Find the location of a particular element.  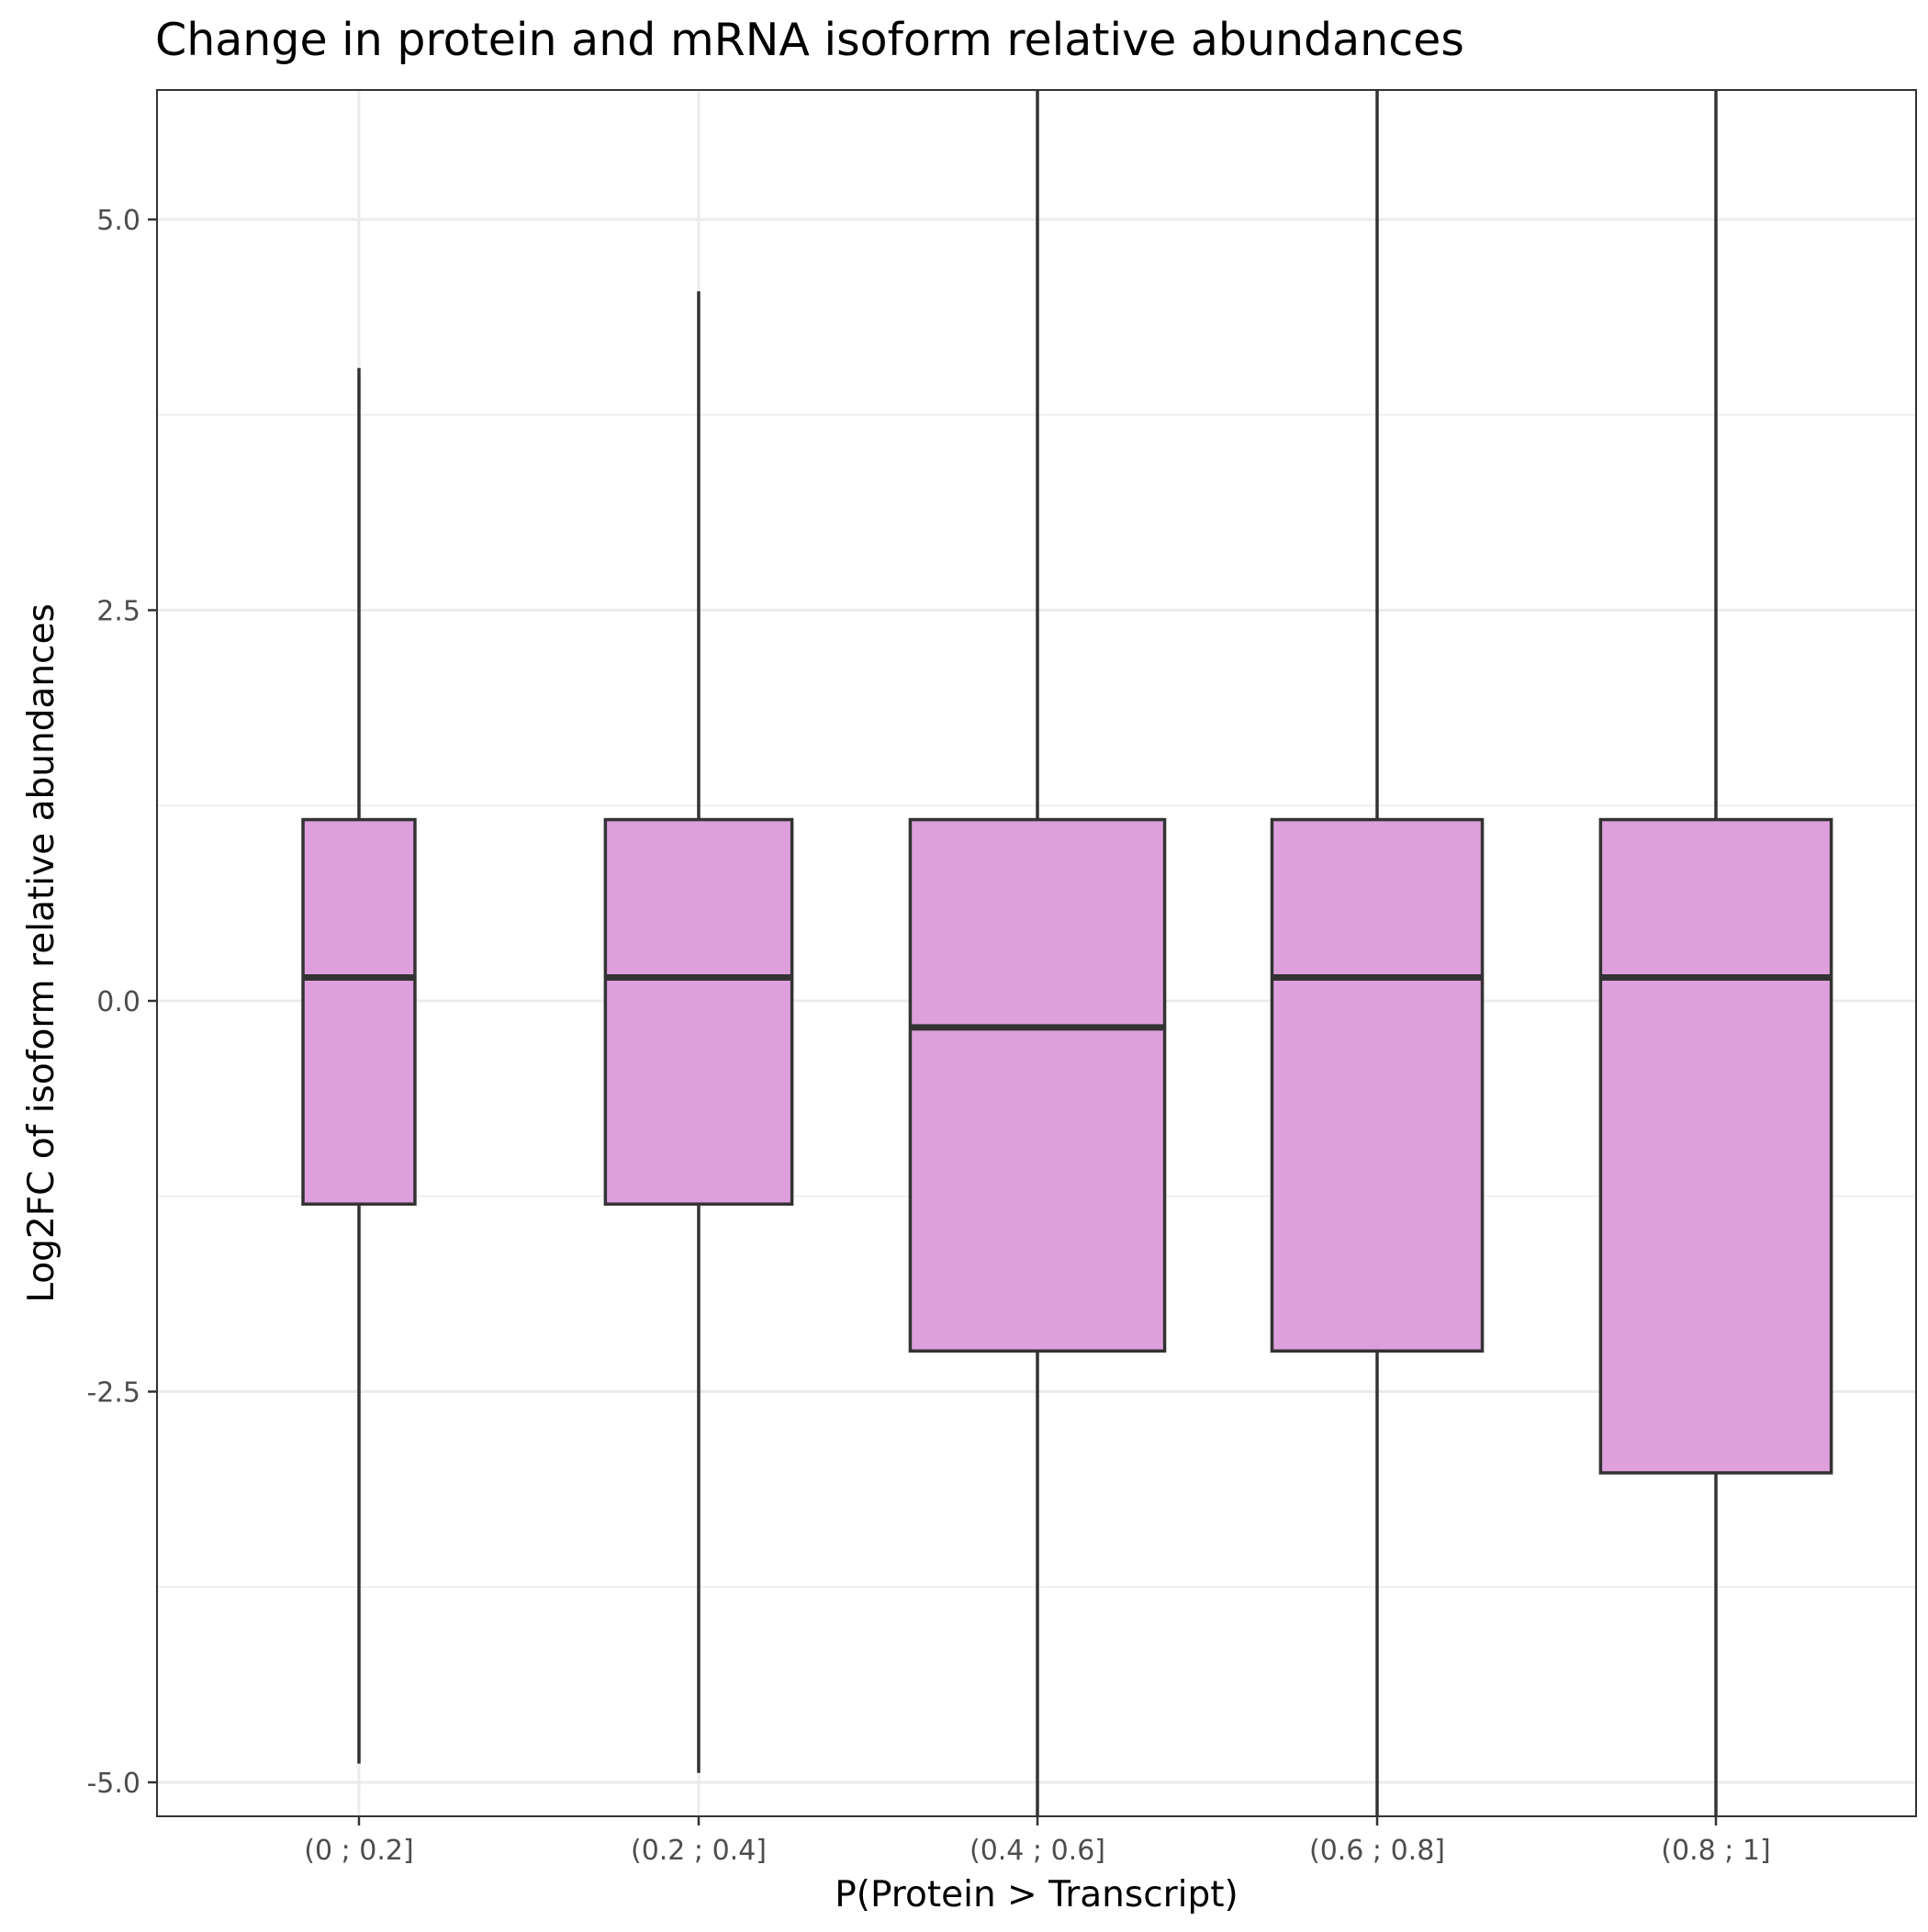

x-tick-label: (0.8 ; 1] is located at coordinates (1715, 1851).